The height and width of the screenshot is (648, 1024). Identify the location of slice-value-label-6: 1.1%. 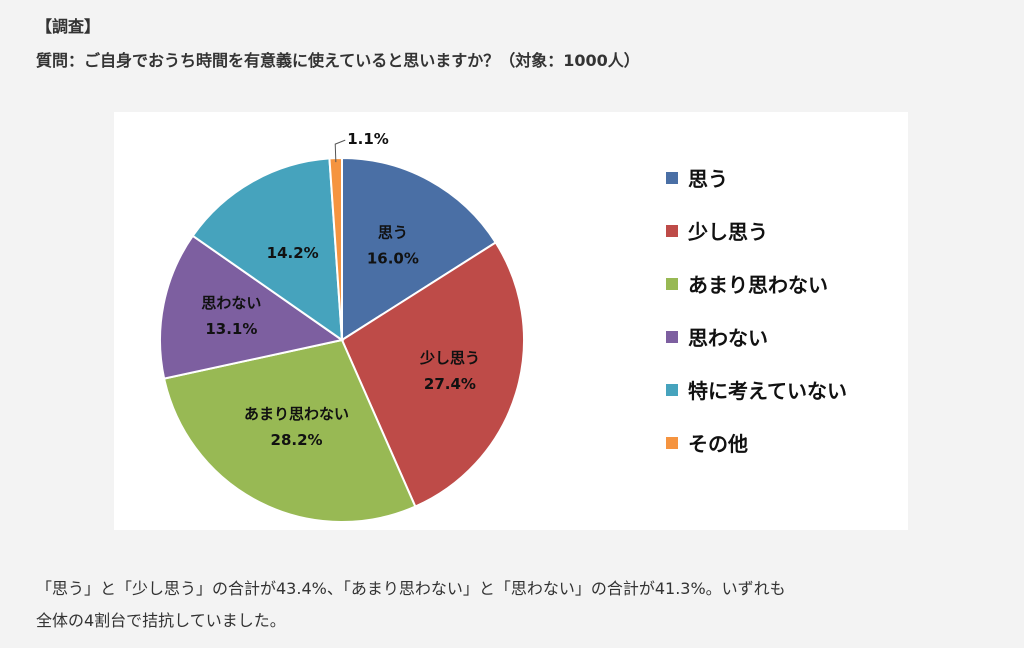
(368, 139).